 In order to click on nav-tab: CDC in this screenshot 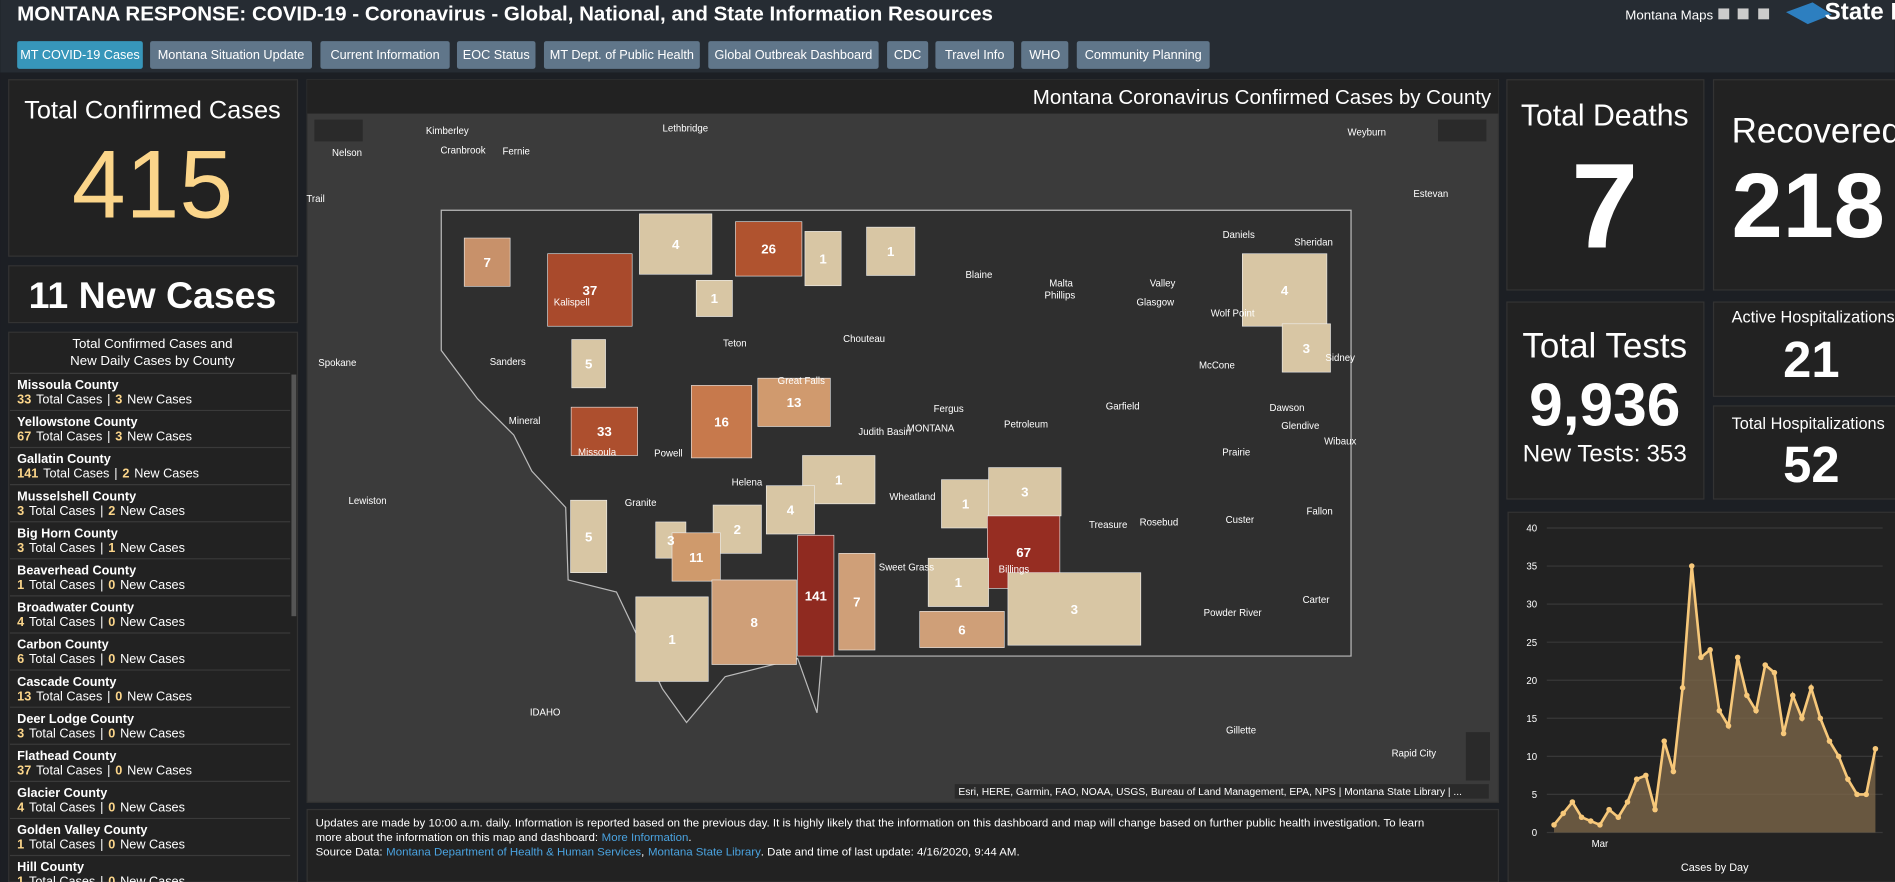, I will do `click(908, 55)`.